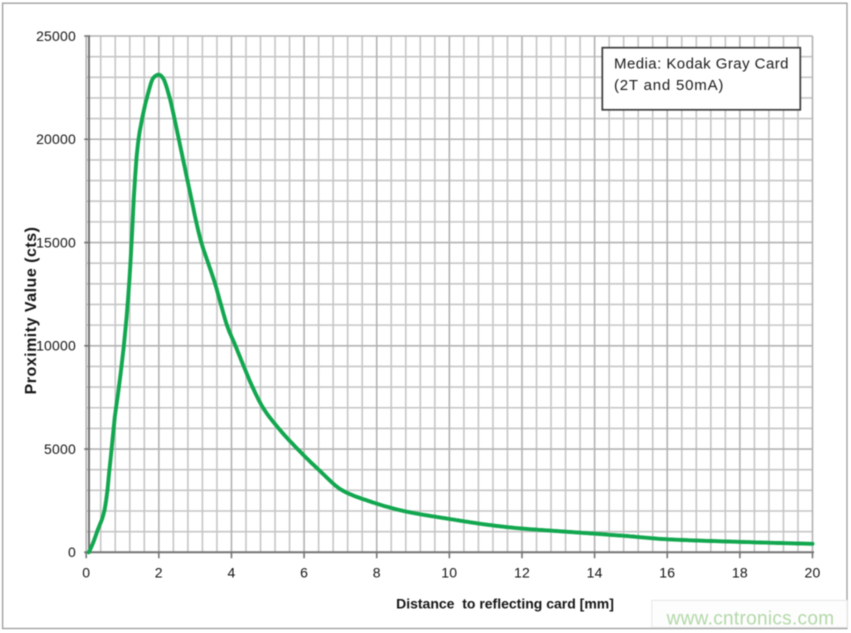 This screenshot has height=633, width=851. Describe the element at coordinates (449, 573) in the screenshot. I see `svg-text: 10` at that location.